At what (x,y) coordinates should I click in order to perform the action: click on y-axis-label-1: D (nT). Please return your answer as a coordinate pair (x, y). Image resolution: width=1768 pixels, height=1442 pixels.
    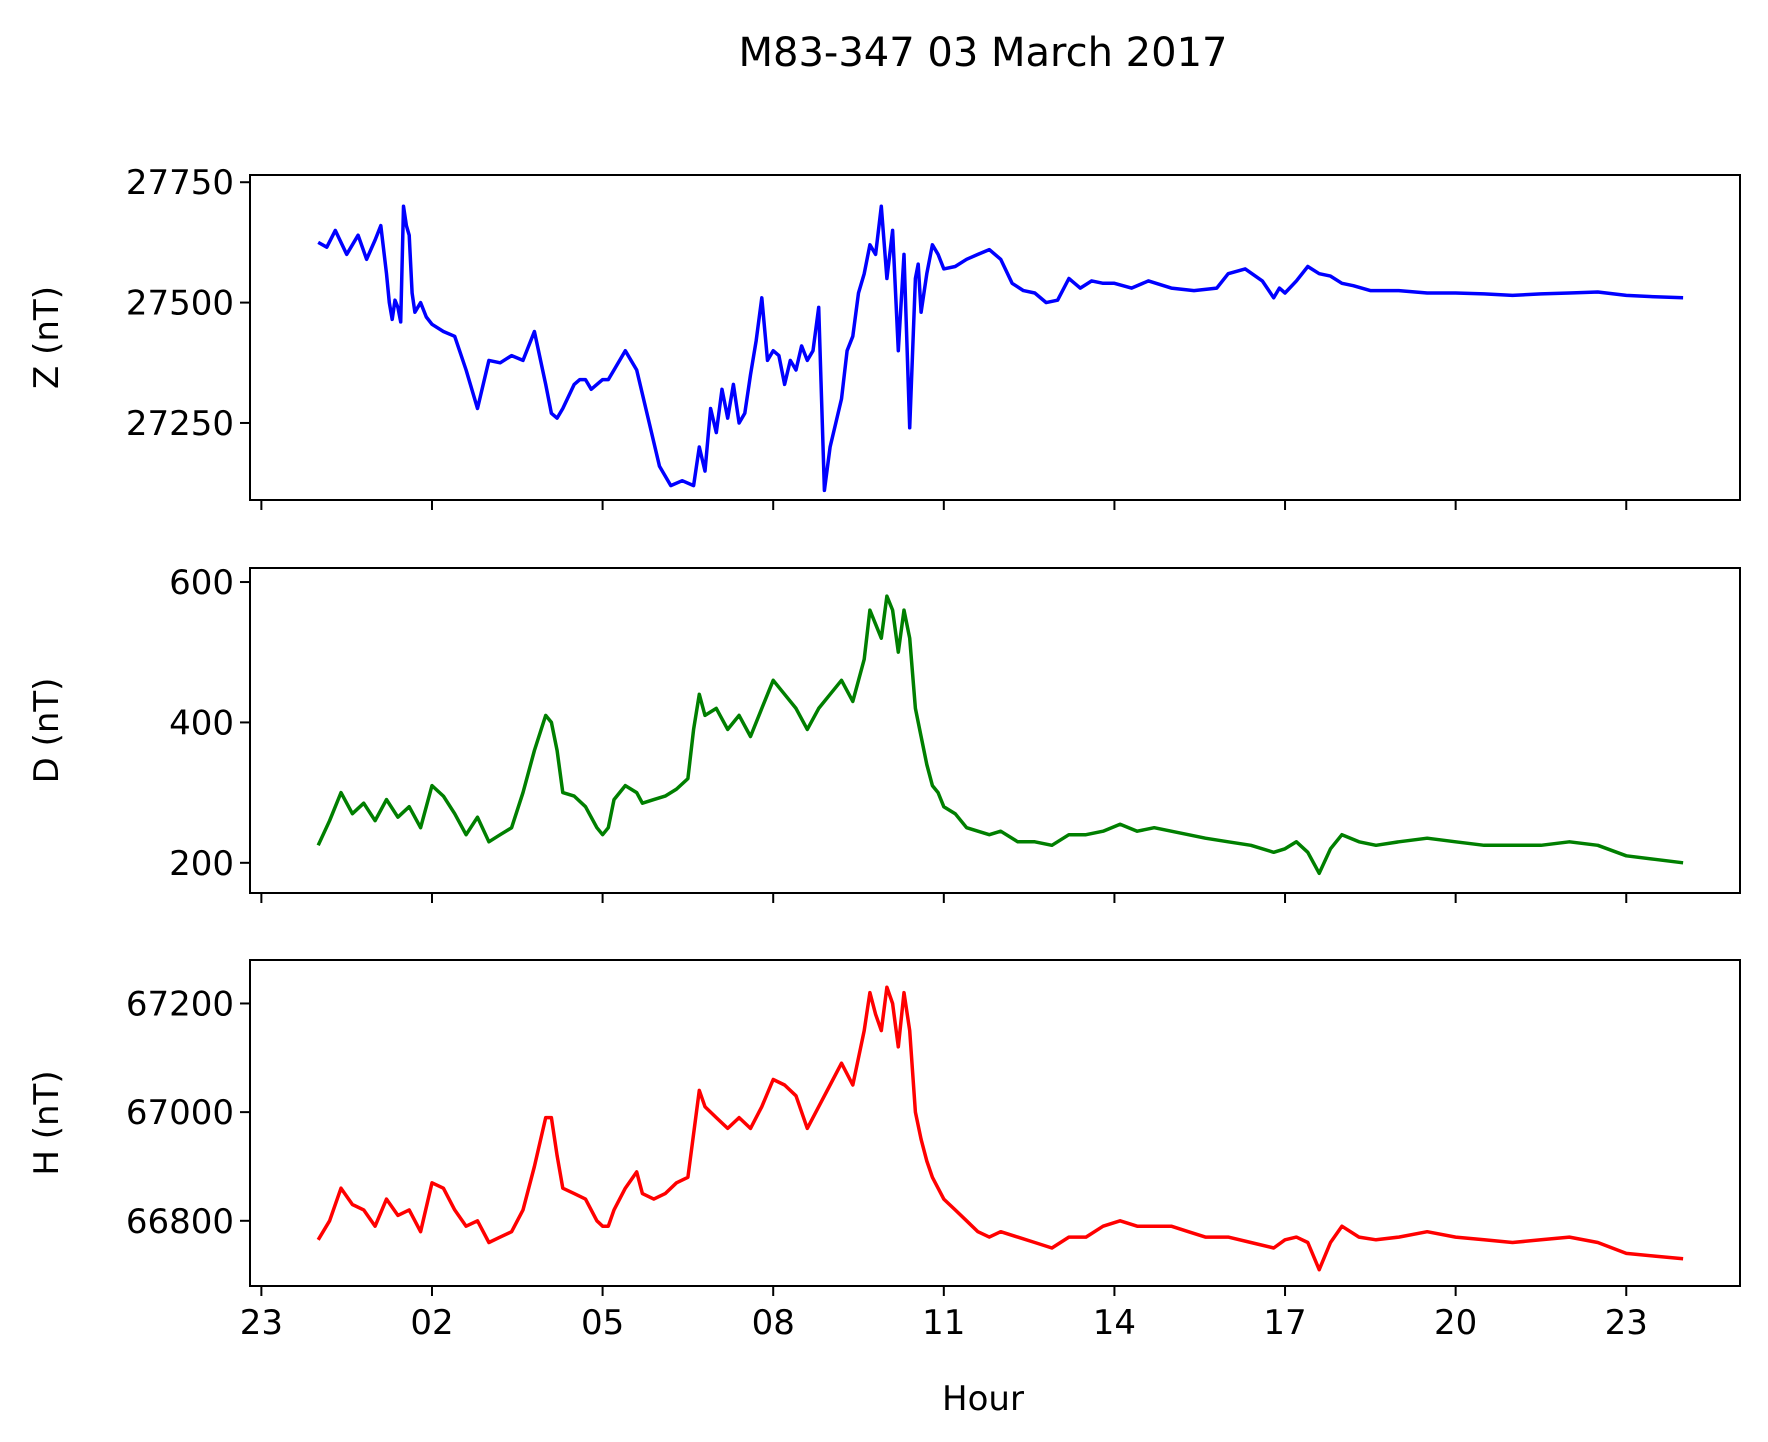
    Looking at the image, I should click on (47, 731).